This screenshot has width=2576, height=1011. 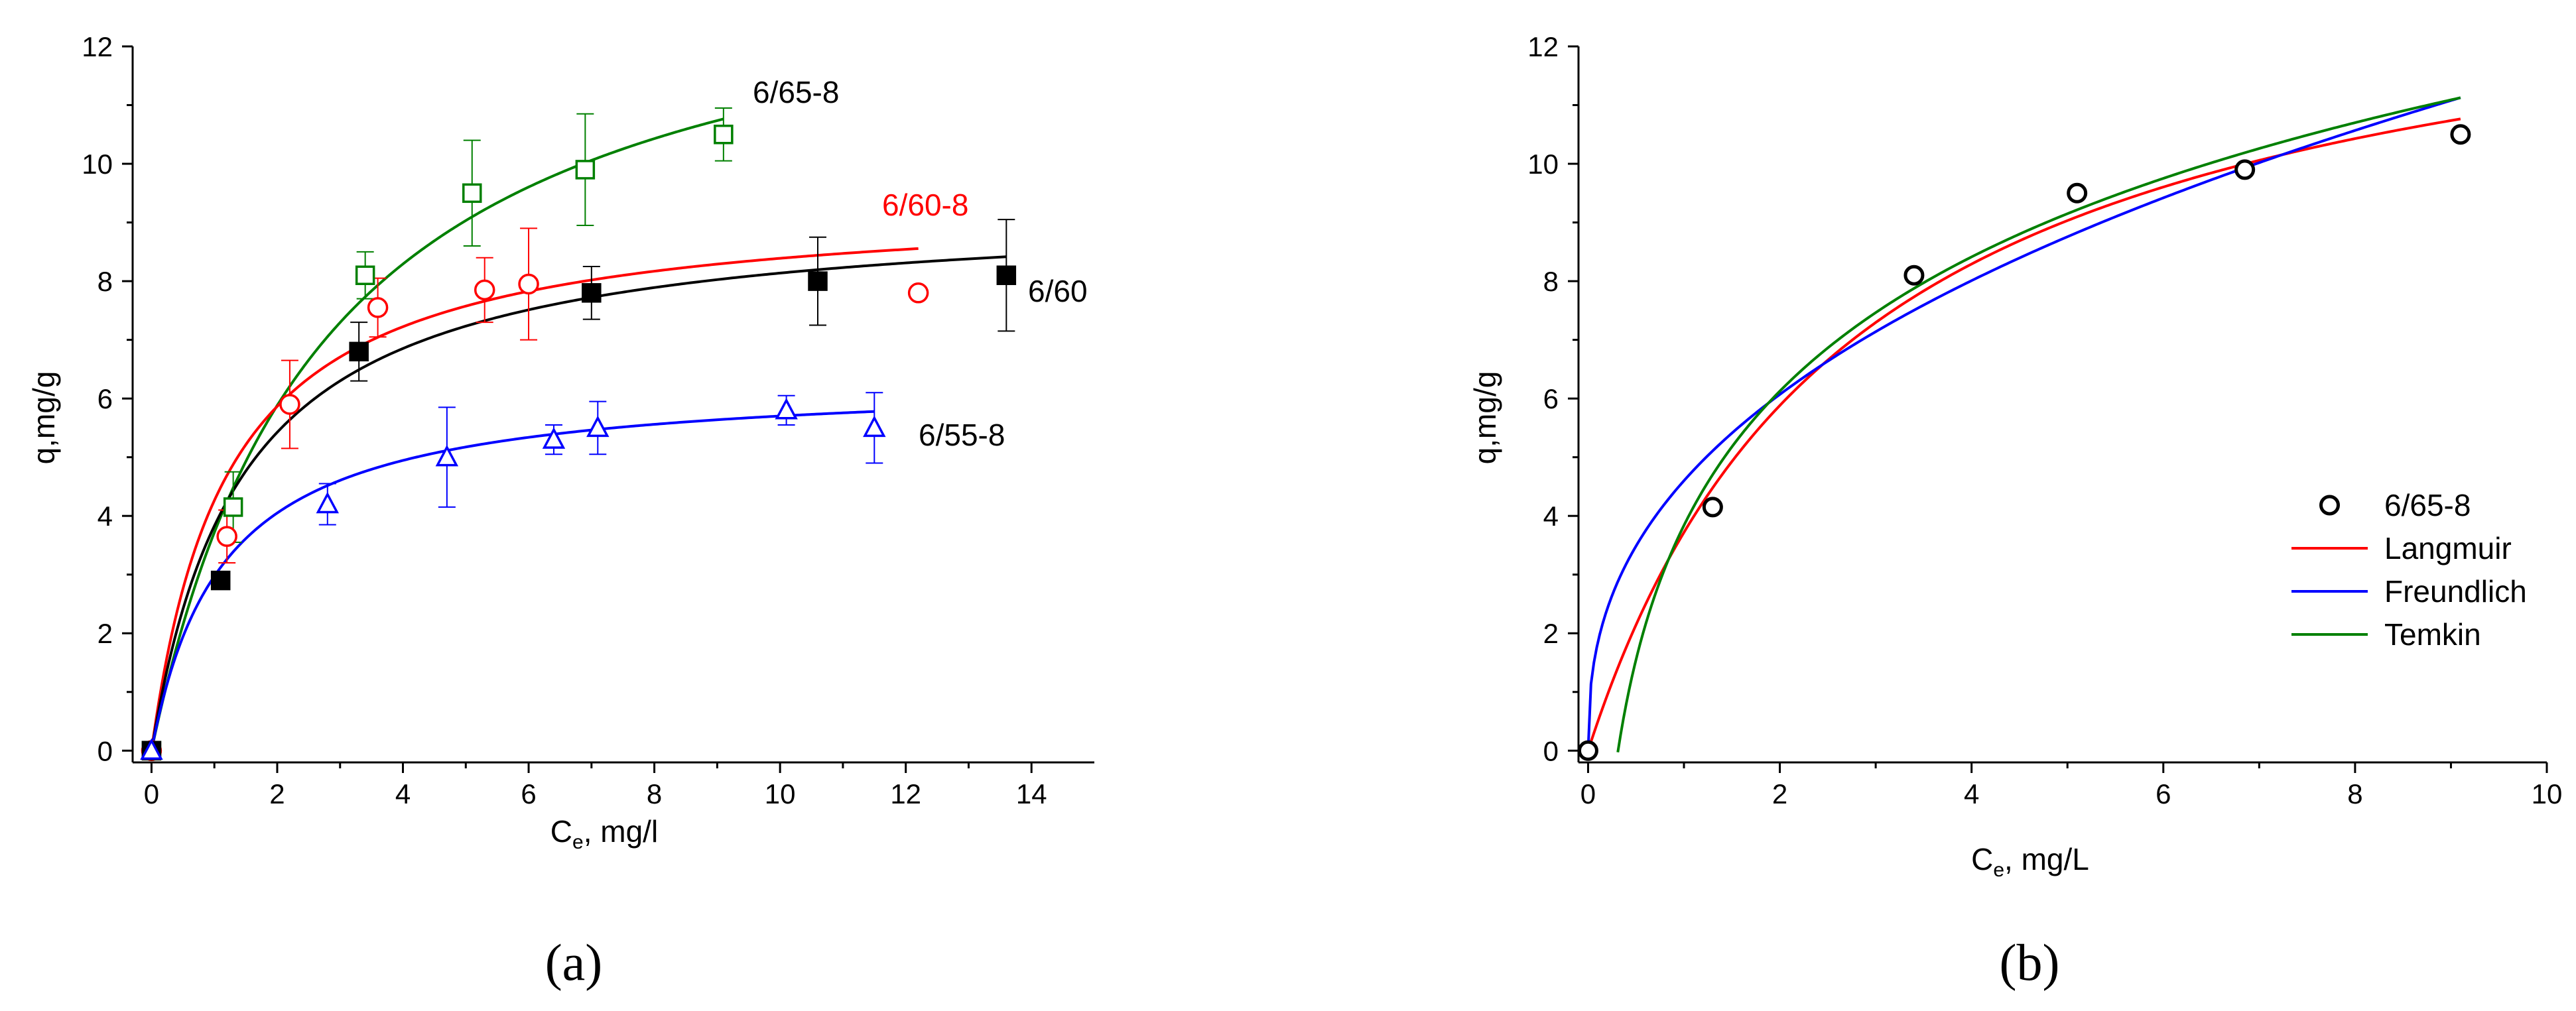 I want to click on legend-label-6-65-8: 6/65-8, so click(x=2428, y=505).